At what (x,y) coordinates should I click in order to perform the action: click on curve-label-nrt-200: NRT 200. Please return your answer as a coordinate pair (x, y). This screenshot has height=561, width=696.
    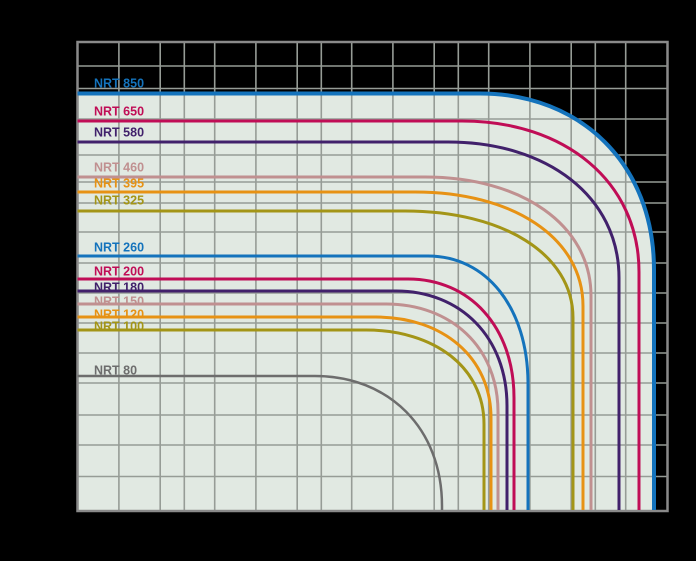
    Looking at the image, I should click on (119, 271).